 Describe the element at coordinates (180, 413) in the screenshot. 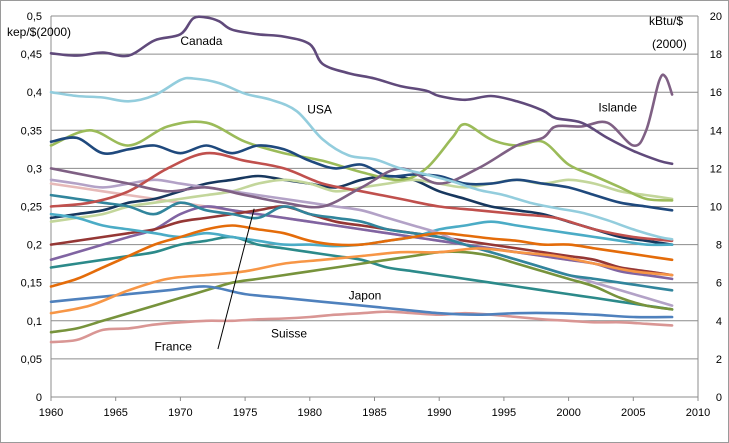

I see `x-tick-label: 1970` at that location.